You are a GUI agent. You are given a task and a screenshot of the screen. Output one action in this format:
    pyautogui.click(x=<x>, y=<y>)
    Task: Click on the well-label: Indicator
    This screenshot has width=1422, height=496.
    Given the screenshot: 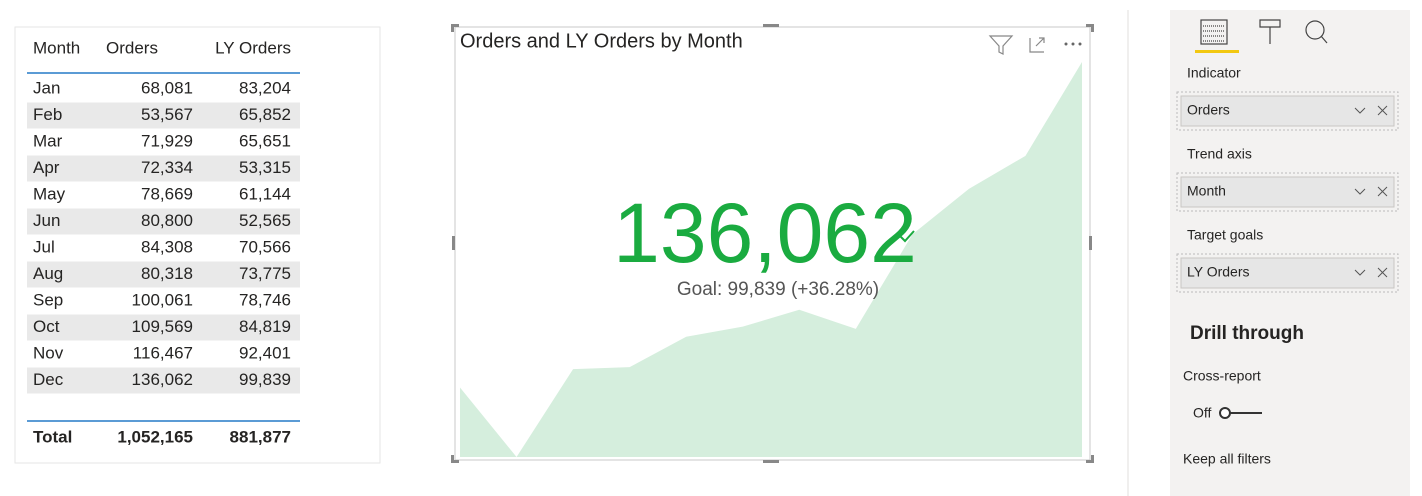 What is the action you would take?
    pyautogui.click(x=1214, y=73)
    